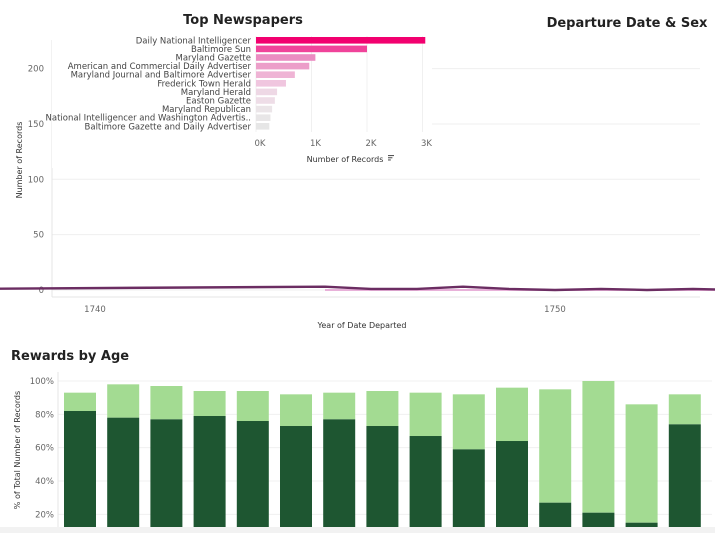 The image size is (715, 533). I want to click on y-axis-title: Number of Records, so click(19, 160).